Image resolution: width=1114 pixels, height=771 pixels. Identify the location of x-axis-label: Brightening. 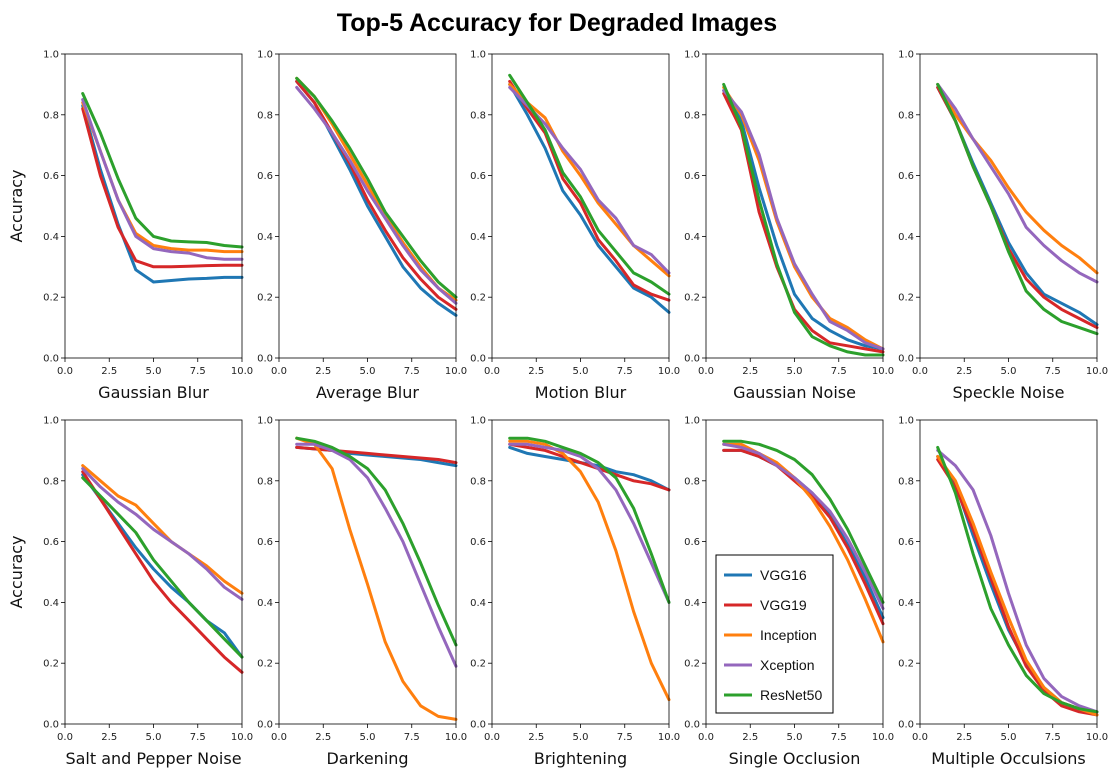
(580, 758).